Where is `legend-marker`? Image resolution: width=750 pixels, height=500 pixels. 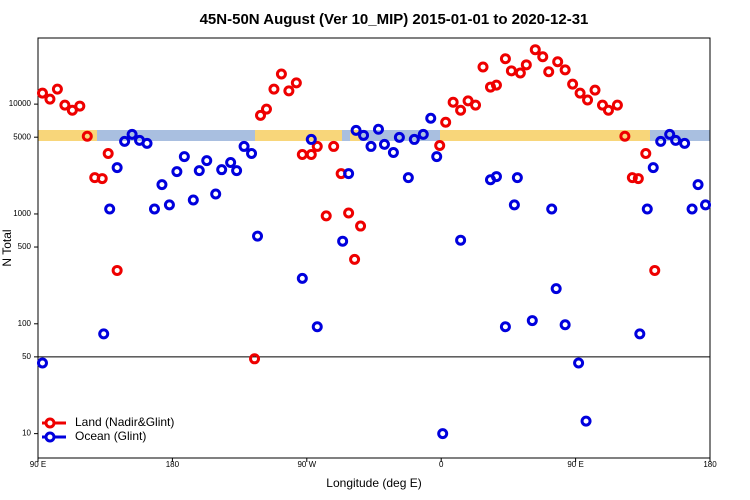
legend-marker is located at coordinates (50, 423).